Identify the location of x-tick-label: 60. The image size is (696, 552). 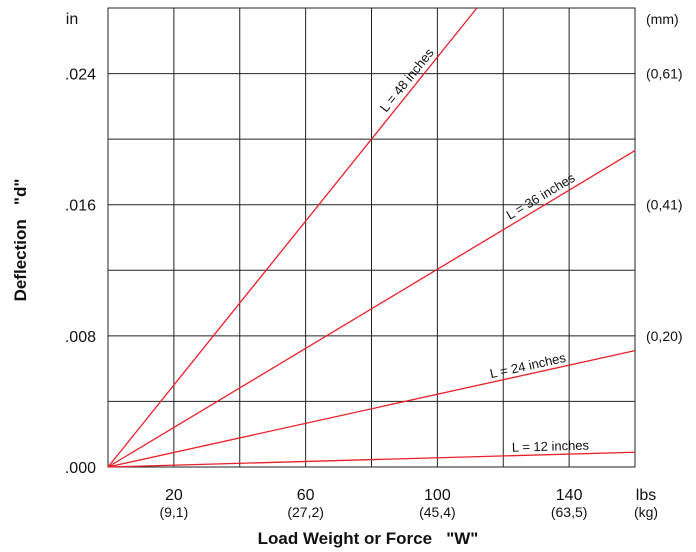
(306, 495).